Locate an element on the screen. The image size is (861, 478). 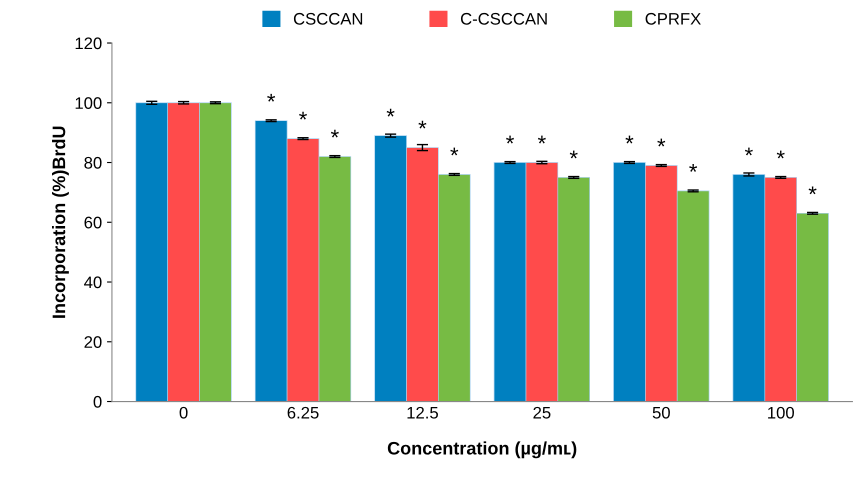
y-tick-label: 40 is located at coordinates (93, 282).